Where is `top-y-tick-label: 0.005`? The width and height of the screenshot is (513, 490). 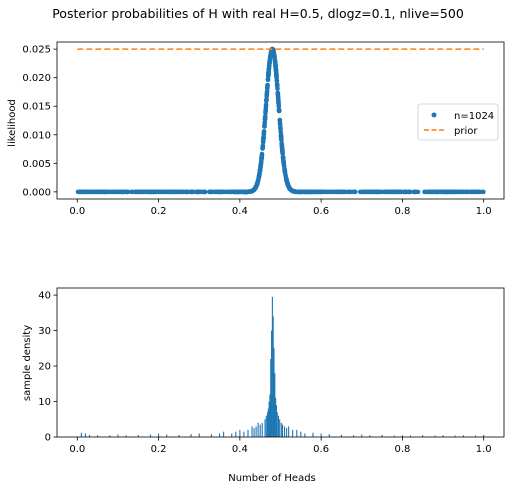
top-y-tick-label: 0.005 is located at coordinates (36, 164).